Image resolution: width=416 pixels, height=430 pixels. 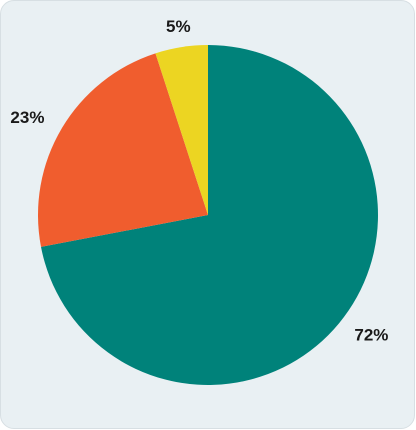 What do you see at coordinates (371, 335) in the screenshot?
I see `pie-label-0: 72%` at bounding box center [371, 335].